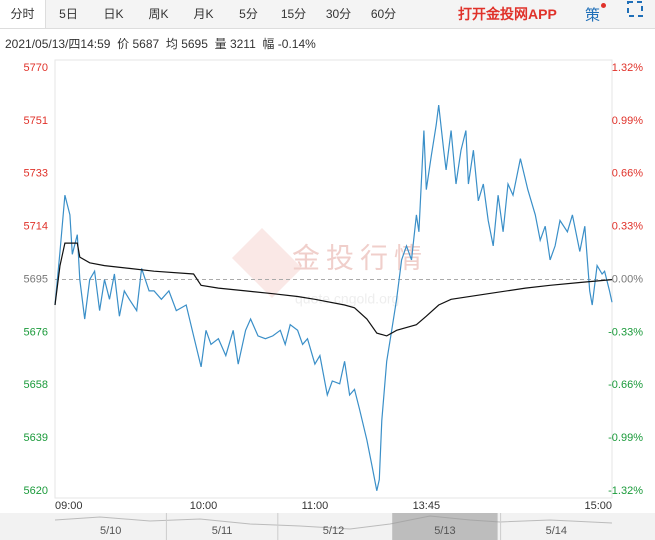 This screenshot has width=655, height=540. What do you see at coordinates (360, 257) in the screenshot?
I see `watermark: 金投行情` at bounding box center [360, 257].